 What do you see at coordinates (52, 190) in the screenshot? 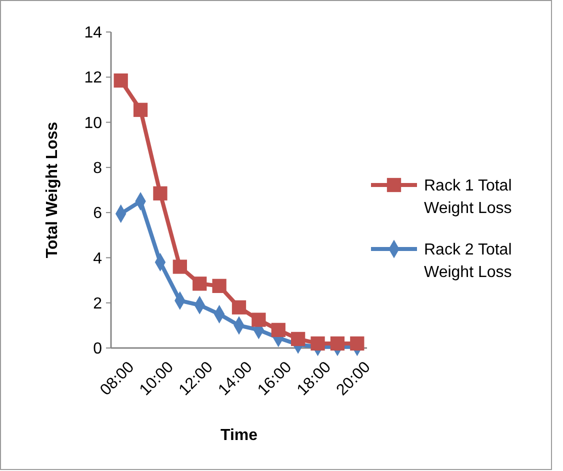
I see `y-axis-title: Total Weight Loss` at bounding box center [52, 190].